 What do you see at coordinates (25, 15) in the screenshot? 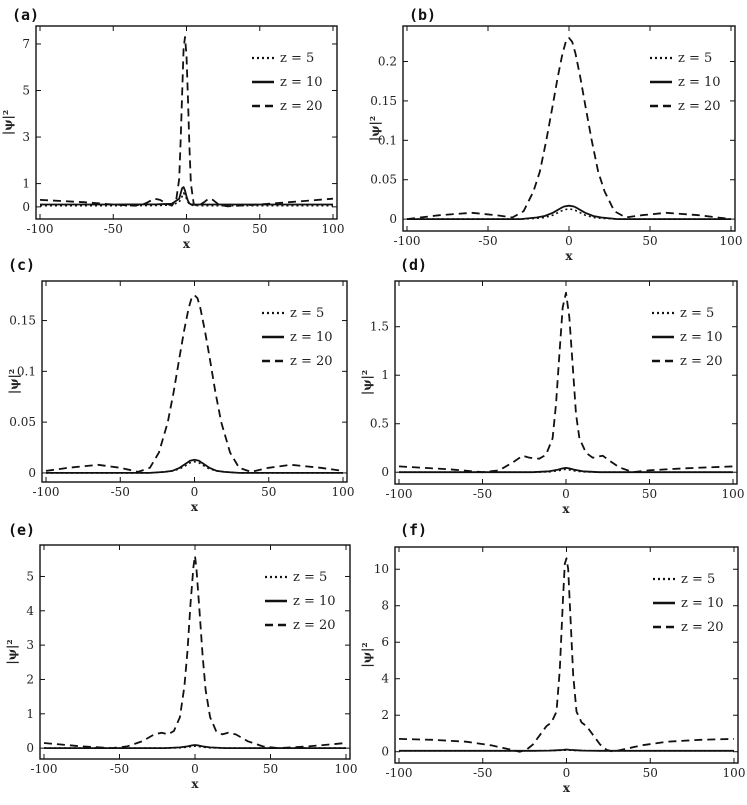
I see `panel-label: (a)` at bounding box center [25, 15].